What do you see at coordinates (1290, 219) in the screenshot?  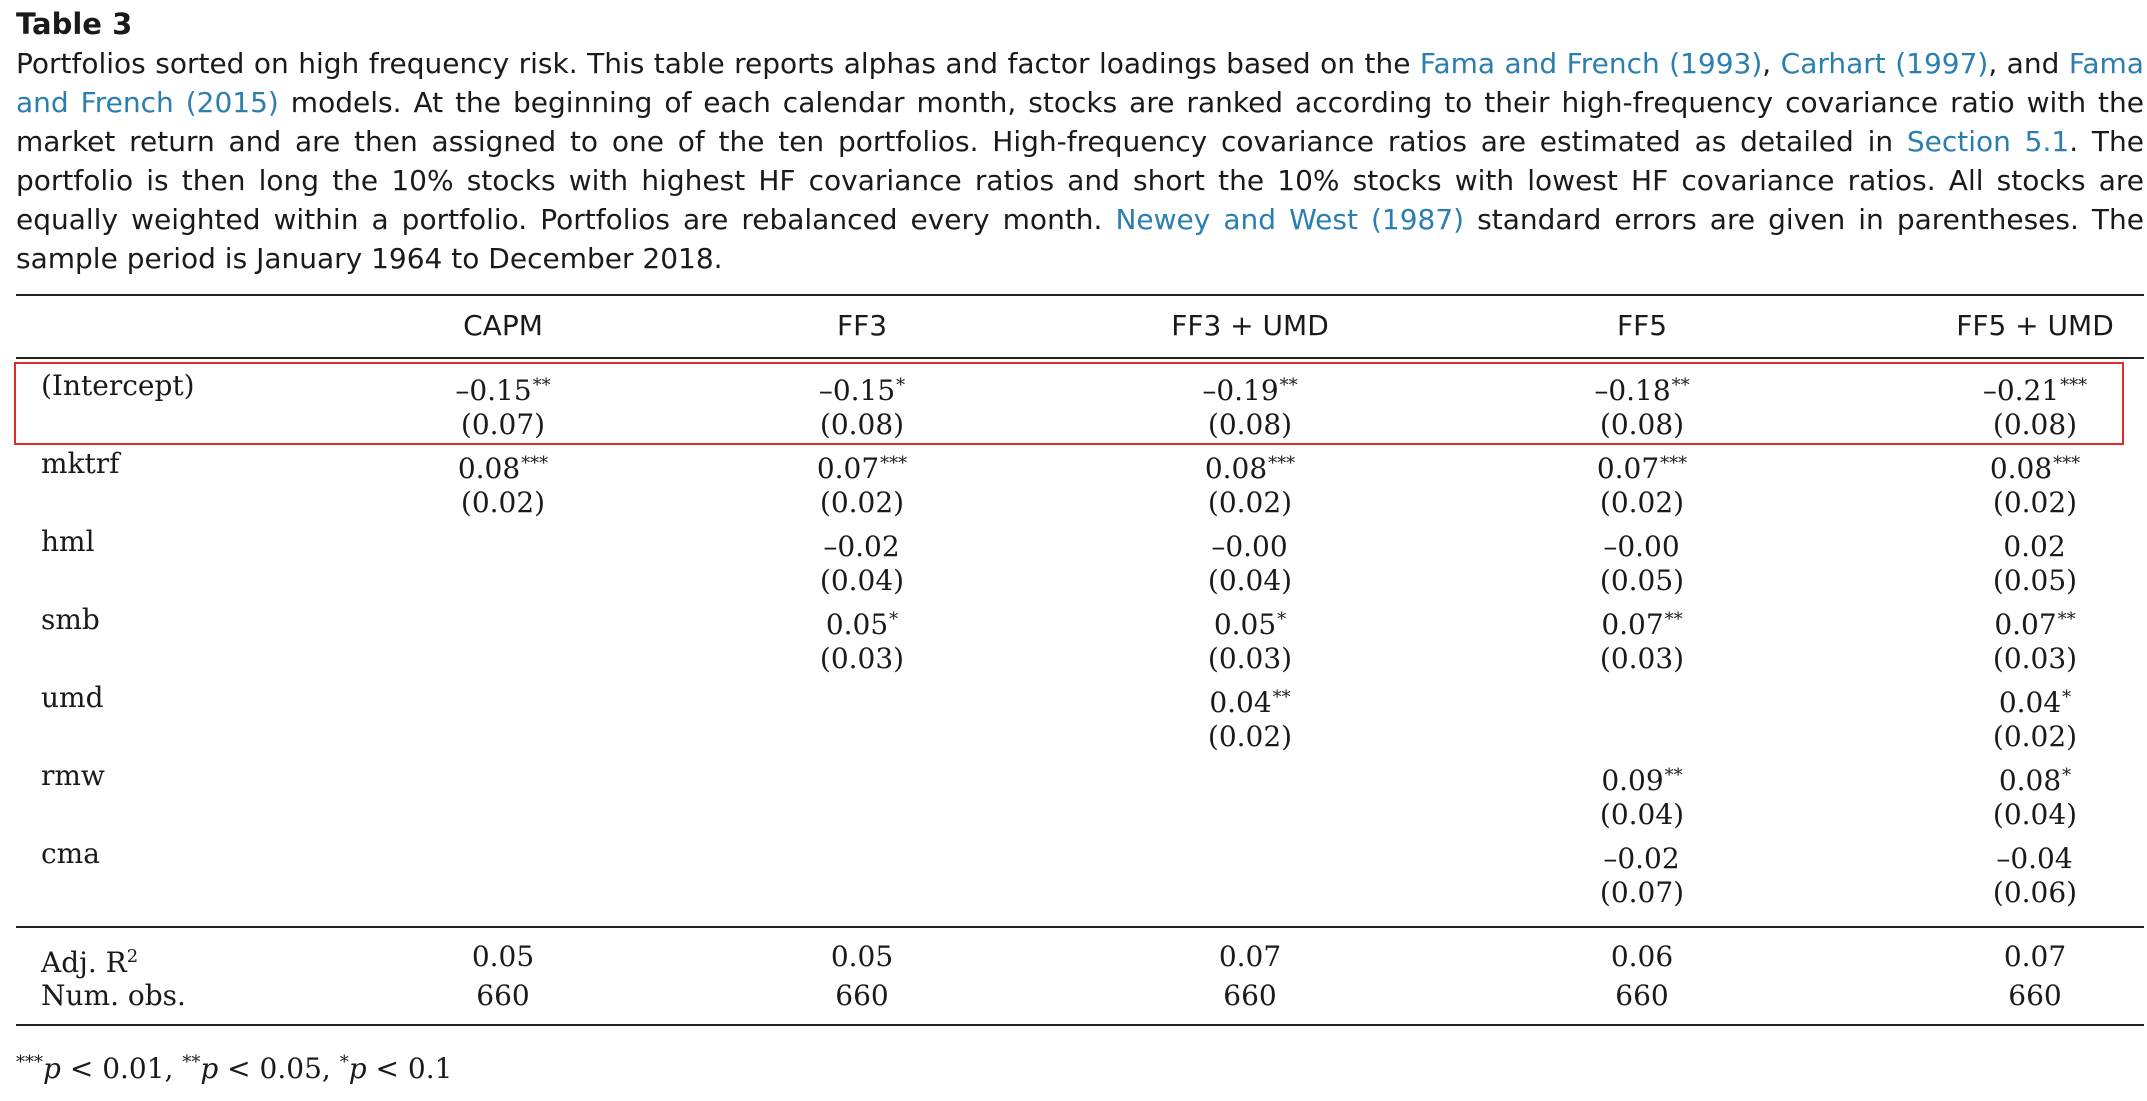 I see `citation-link-newey-west-1987: Newey and West (1987)` at bounding box center [1290, 219].